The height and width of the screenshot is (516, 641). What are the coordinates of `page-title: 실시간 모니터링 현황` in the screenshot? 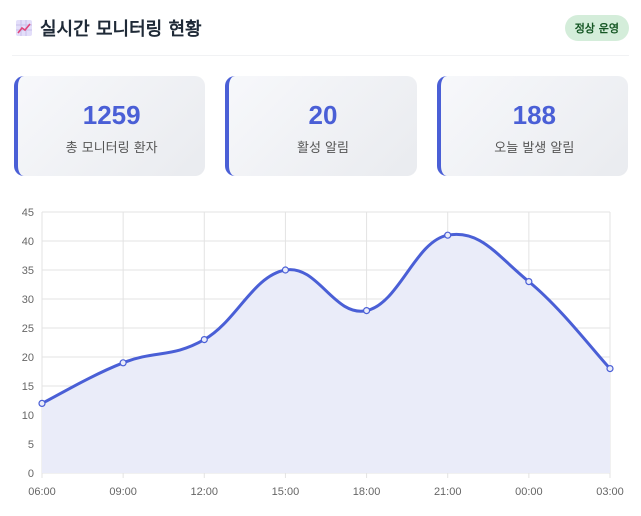 It's located at (109, 28).